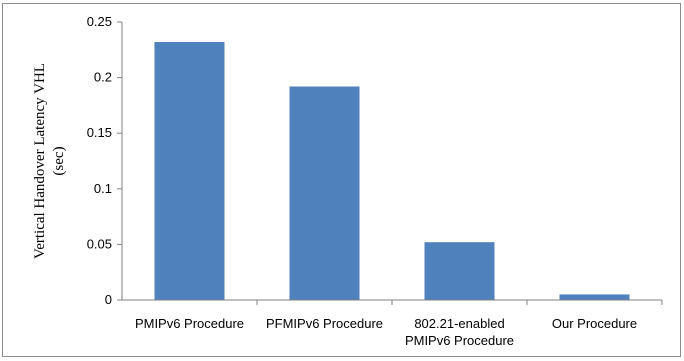 This screenshot has height=361, width=684. Describe the element at coordinates (99, 243) in the screenshot. I see `y-tick-label: 0.05` at that location.